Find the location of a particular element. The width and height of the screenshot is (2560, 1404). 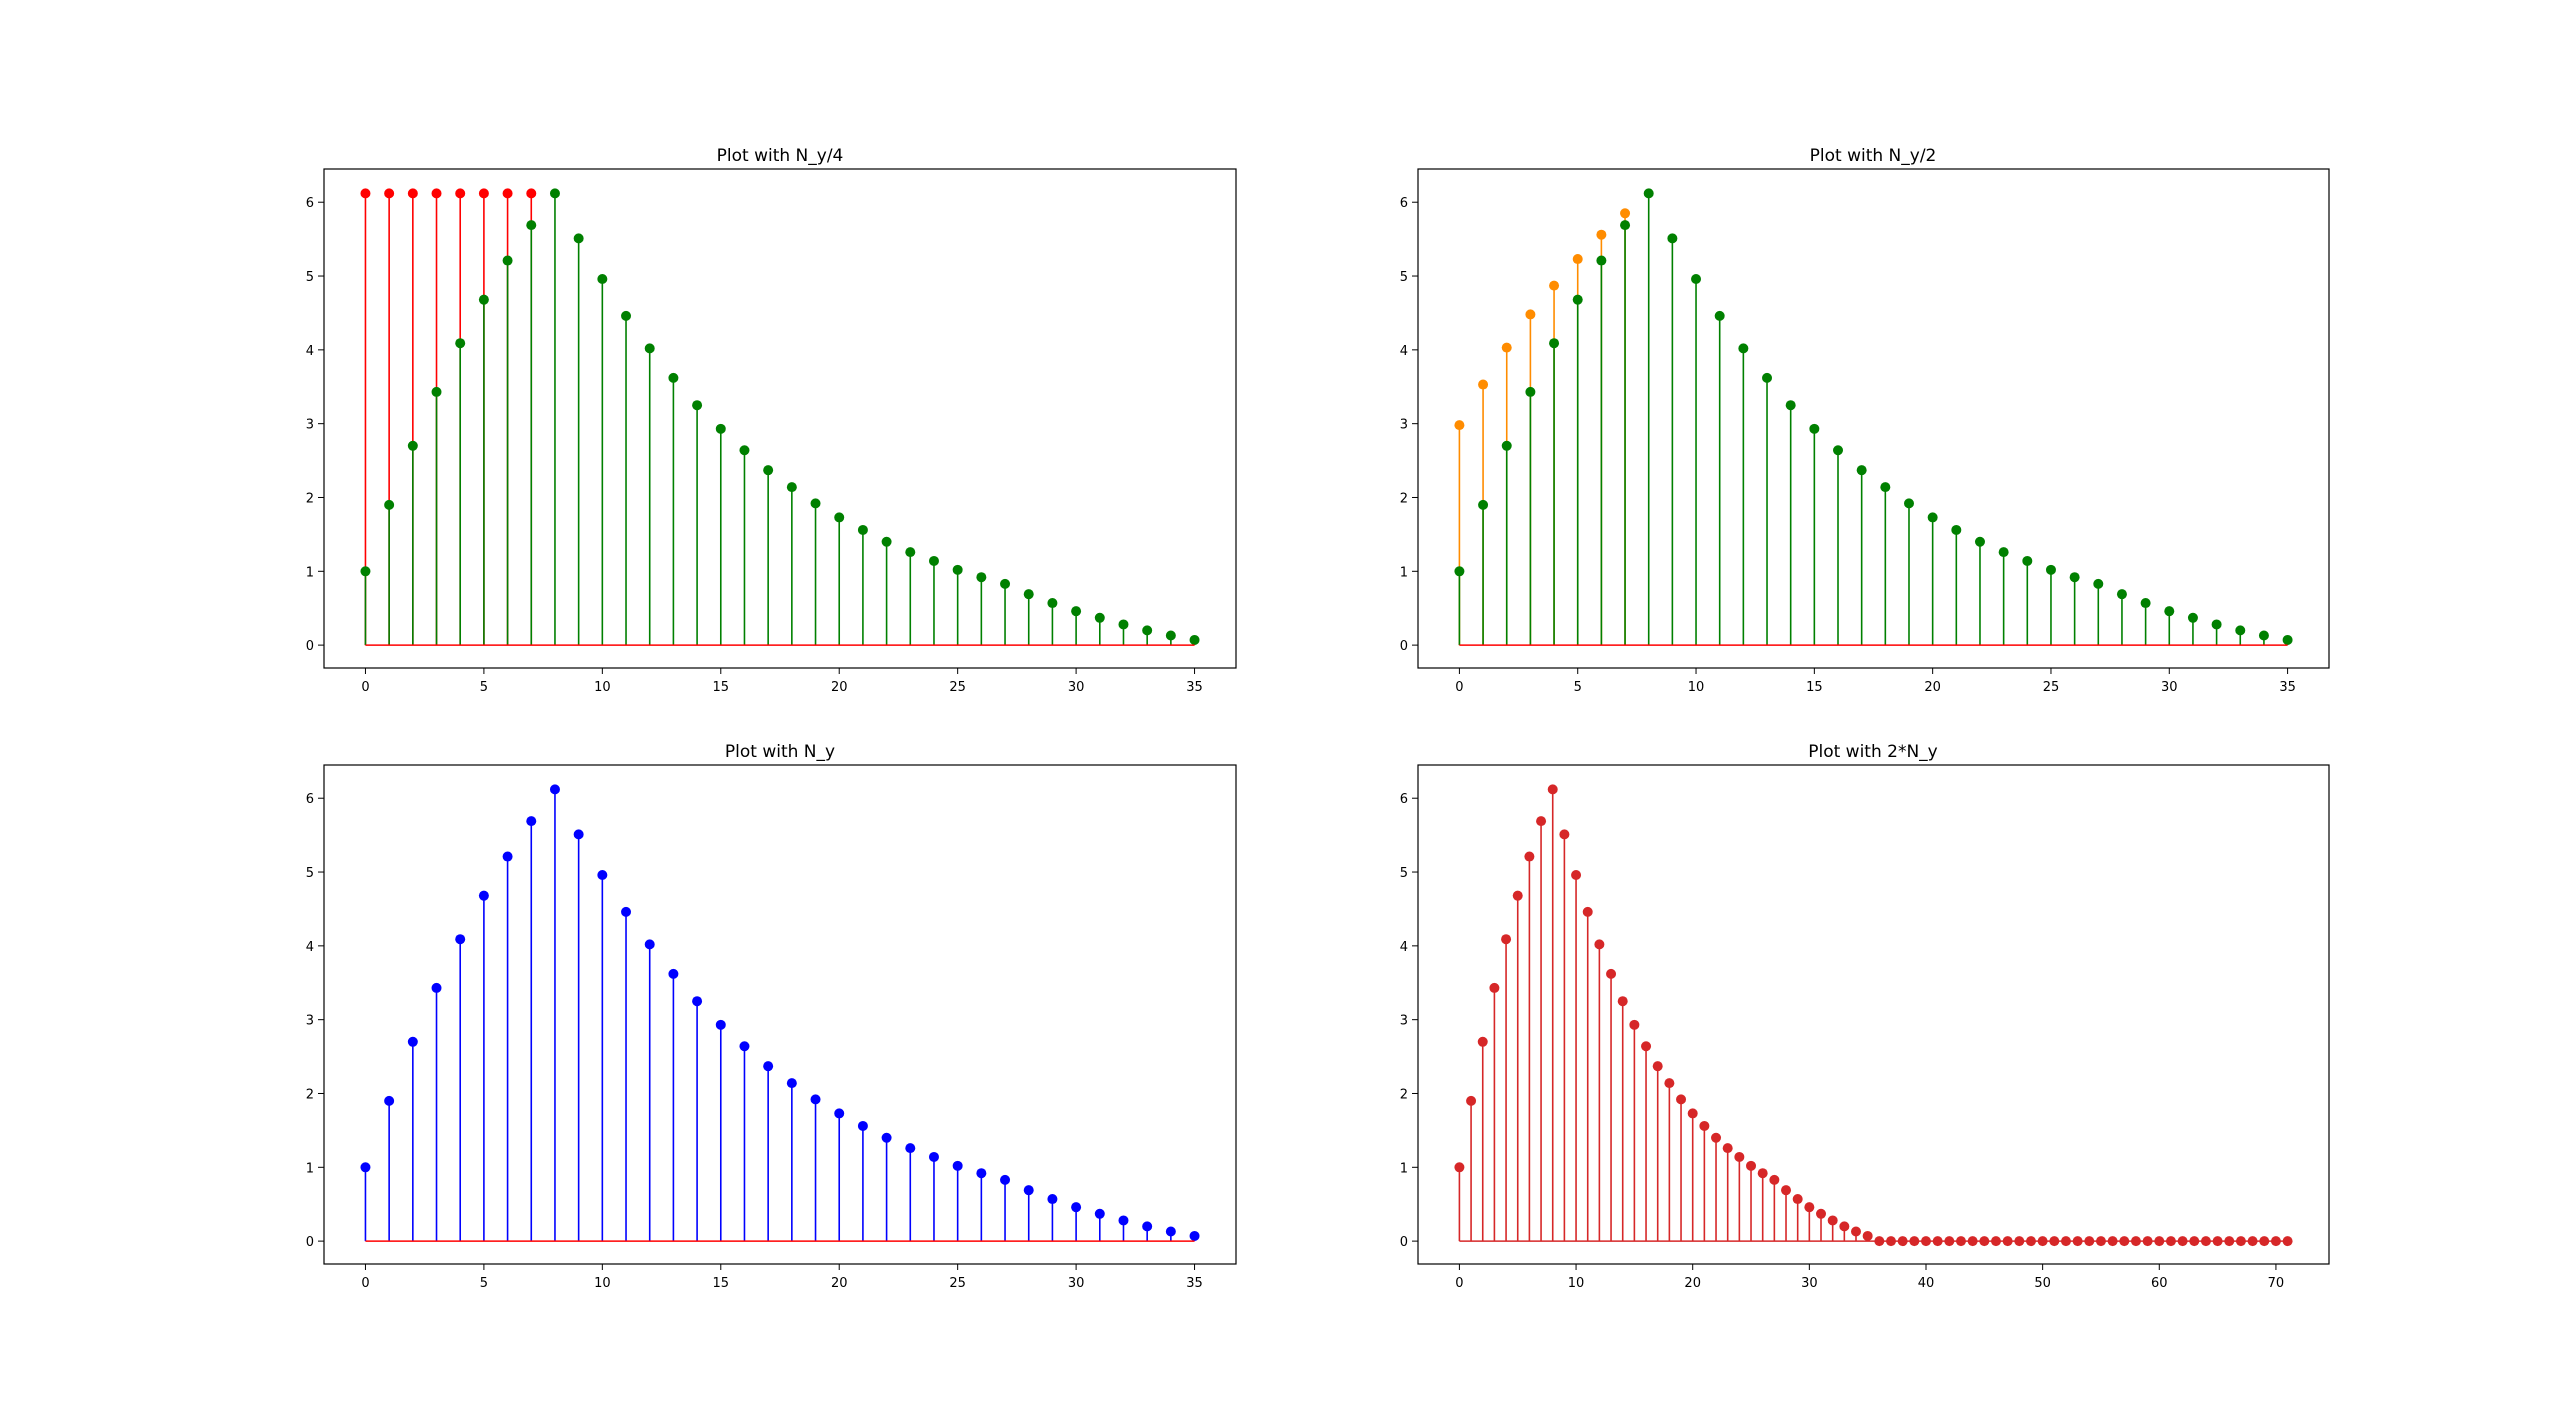

x-tick-label: 70 is located at coordinates (2276, 1283).